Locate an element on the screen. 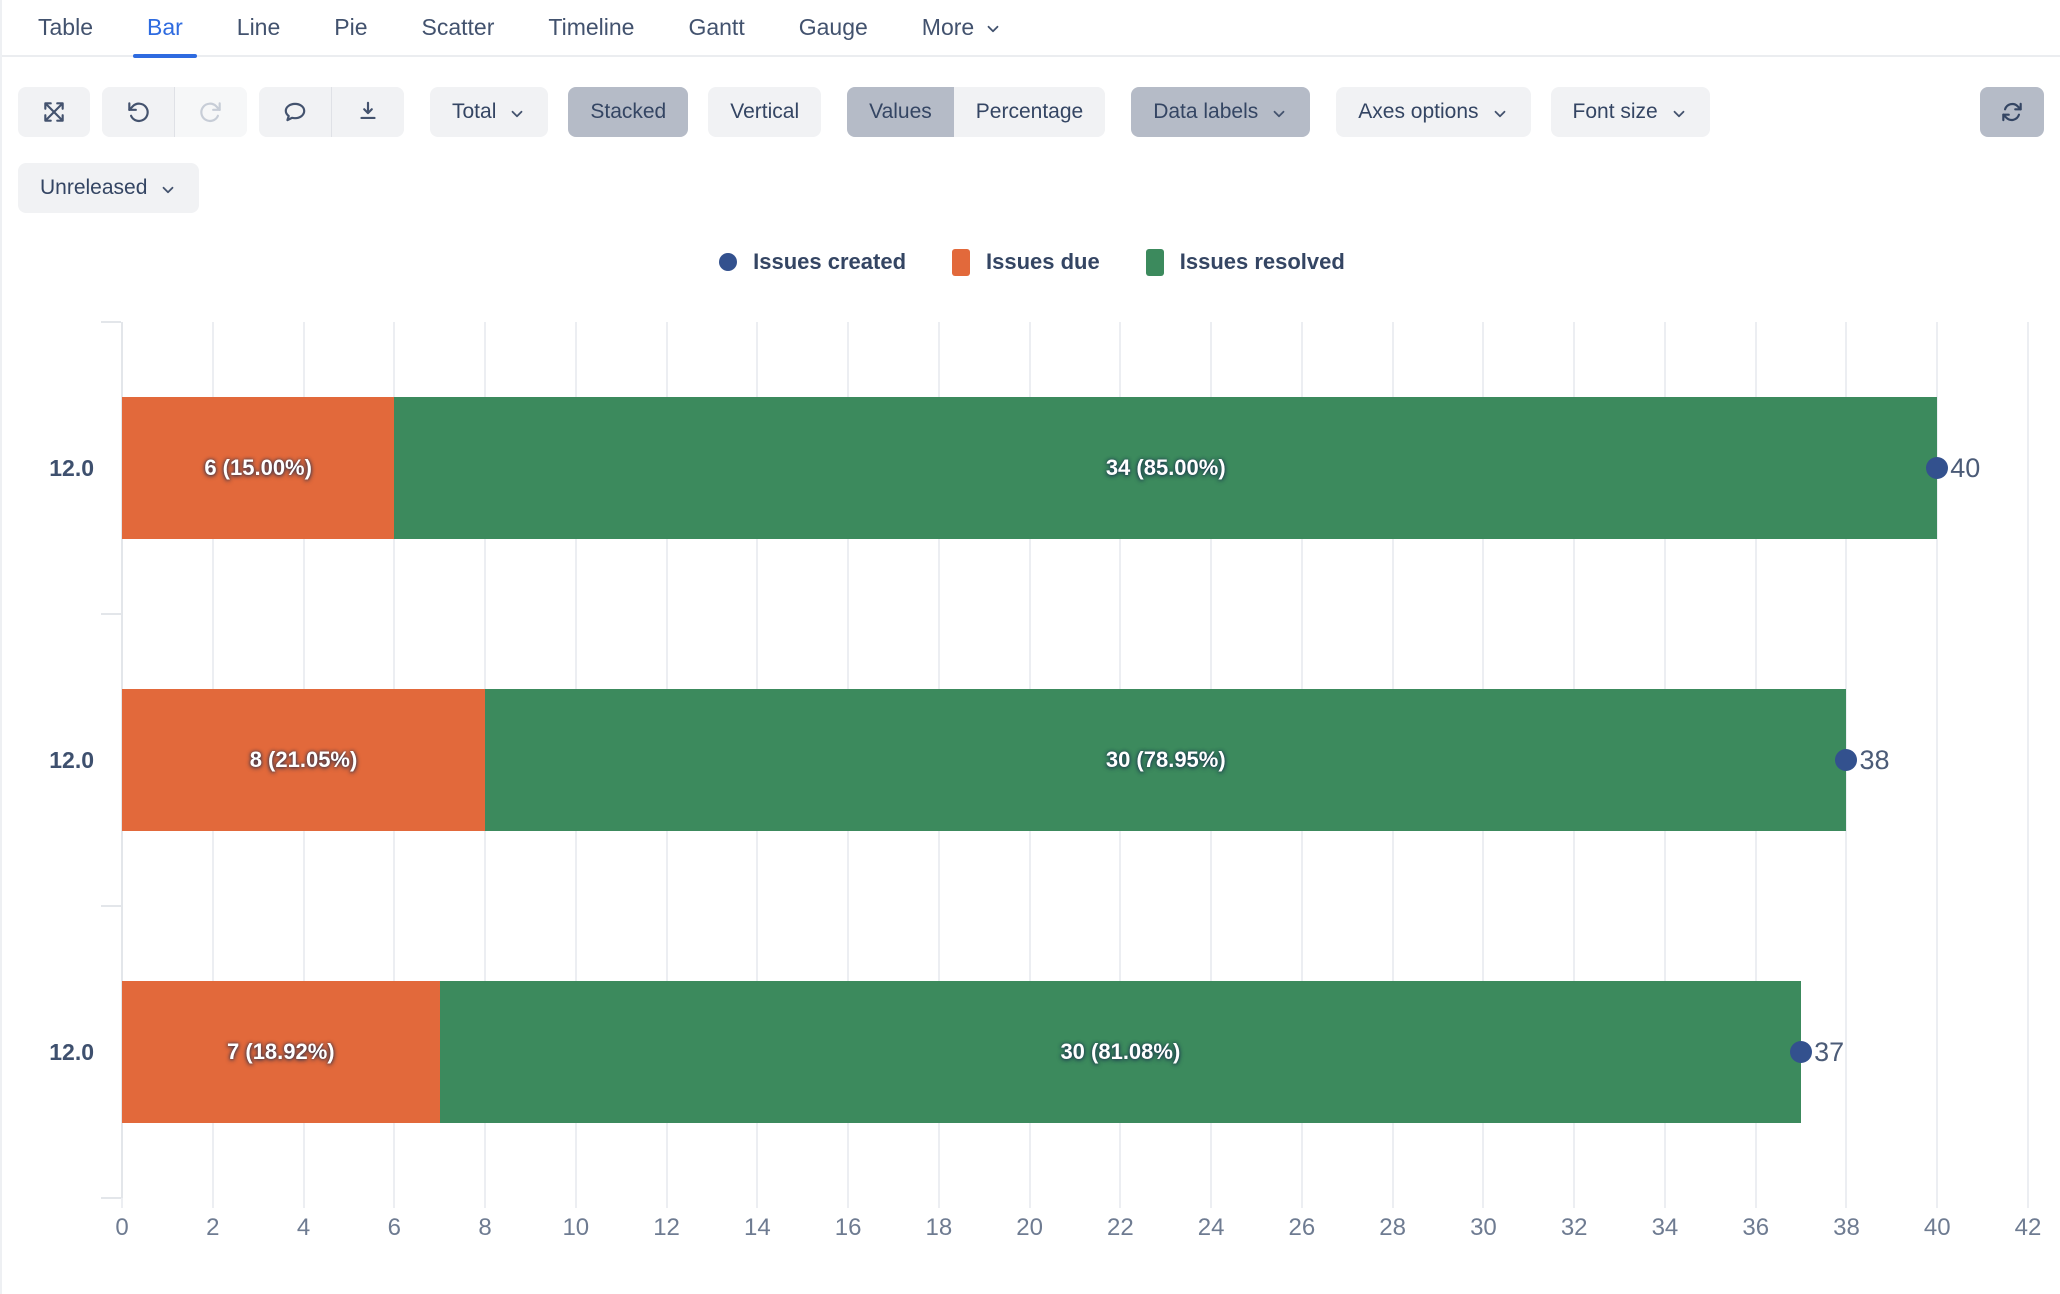  version-dropdown: Unreleased is located at coordinates (109, 188).